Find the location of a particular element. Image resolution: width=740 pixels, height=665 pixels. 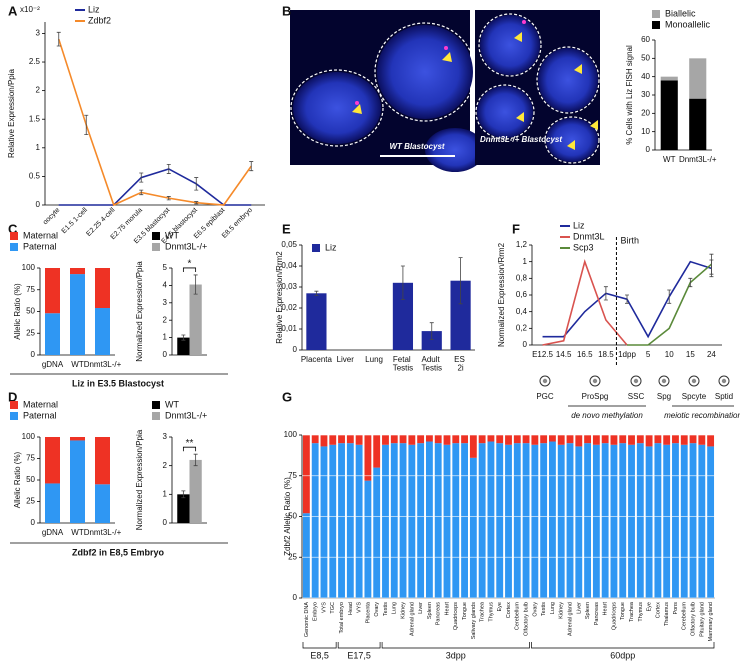

x-tick-label: Heart is located at coordinates (606, 609).